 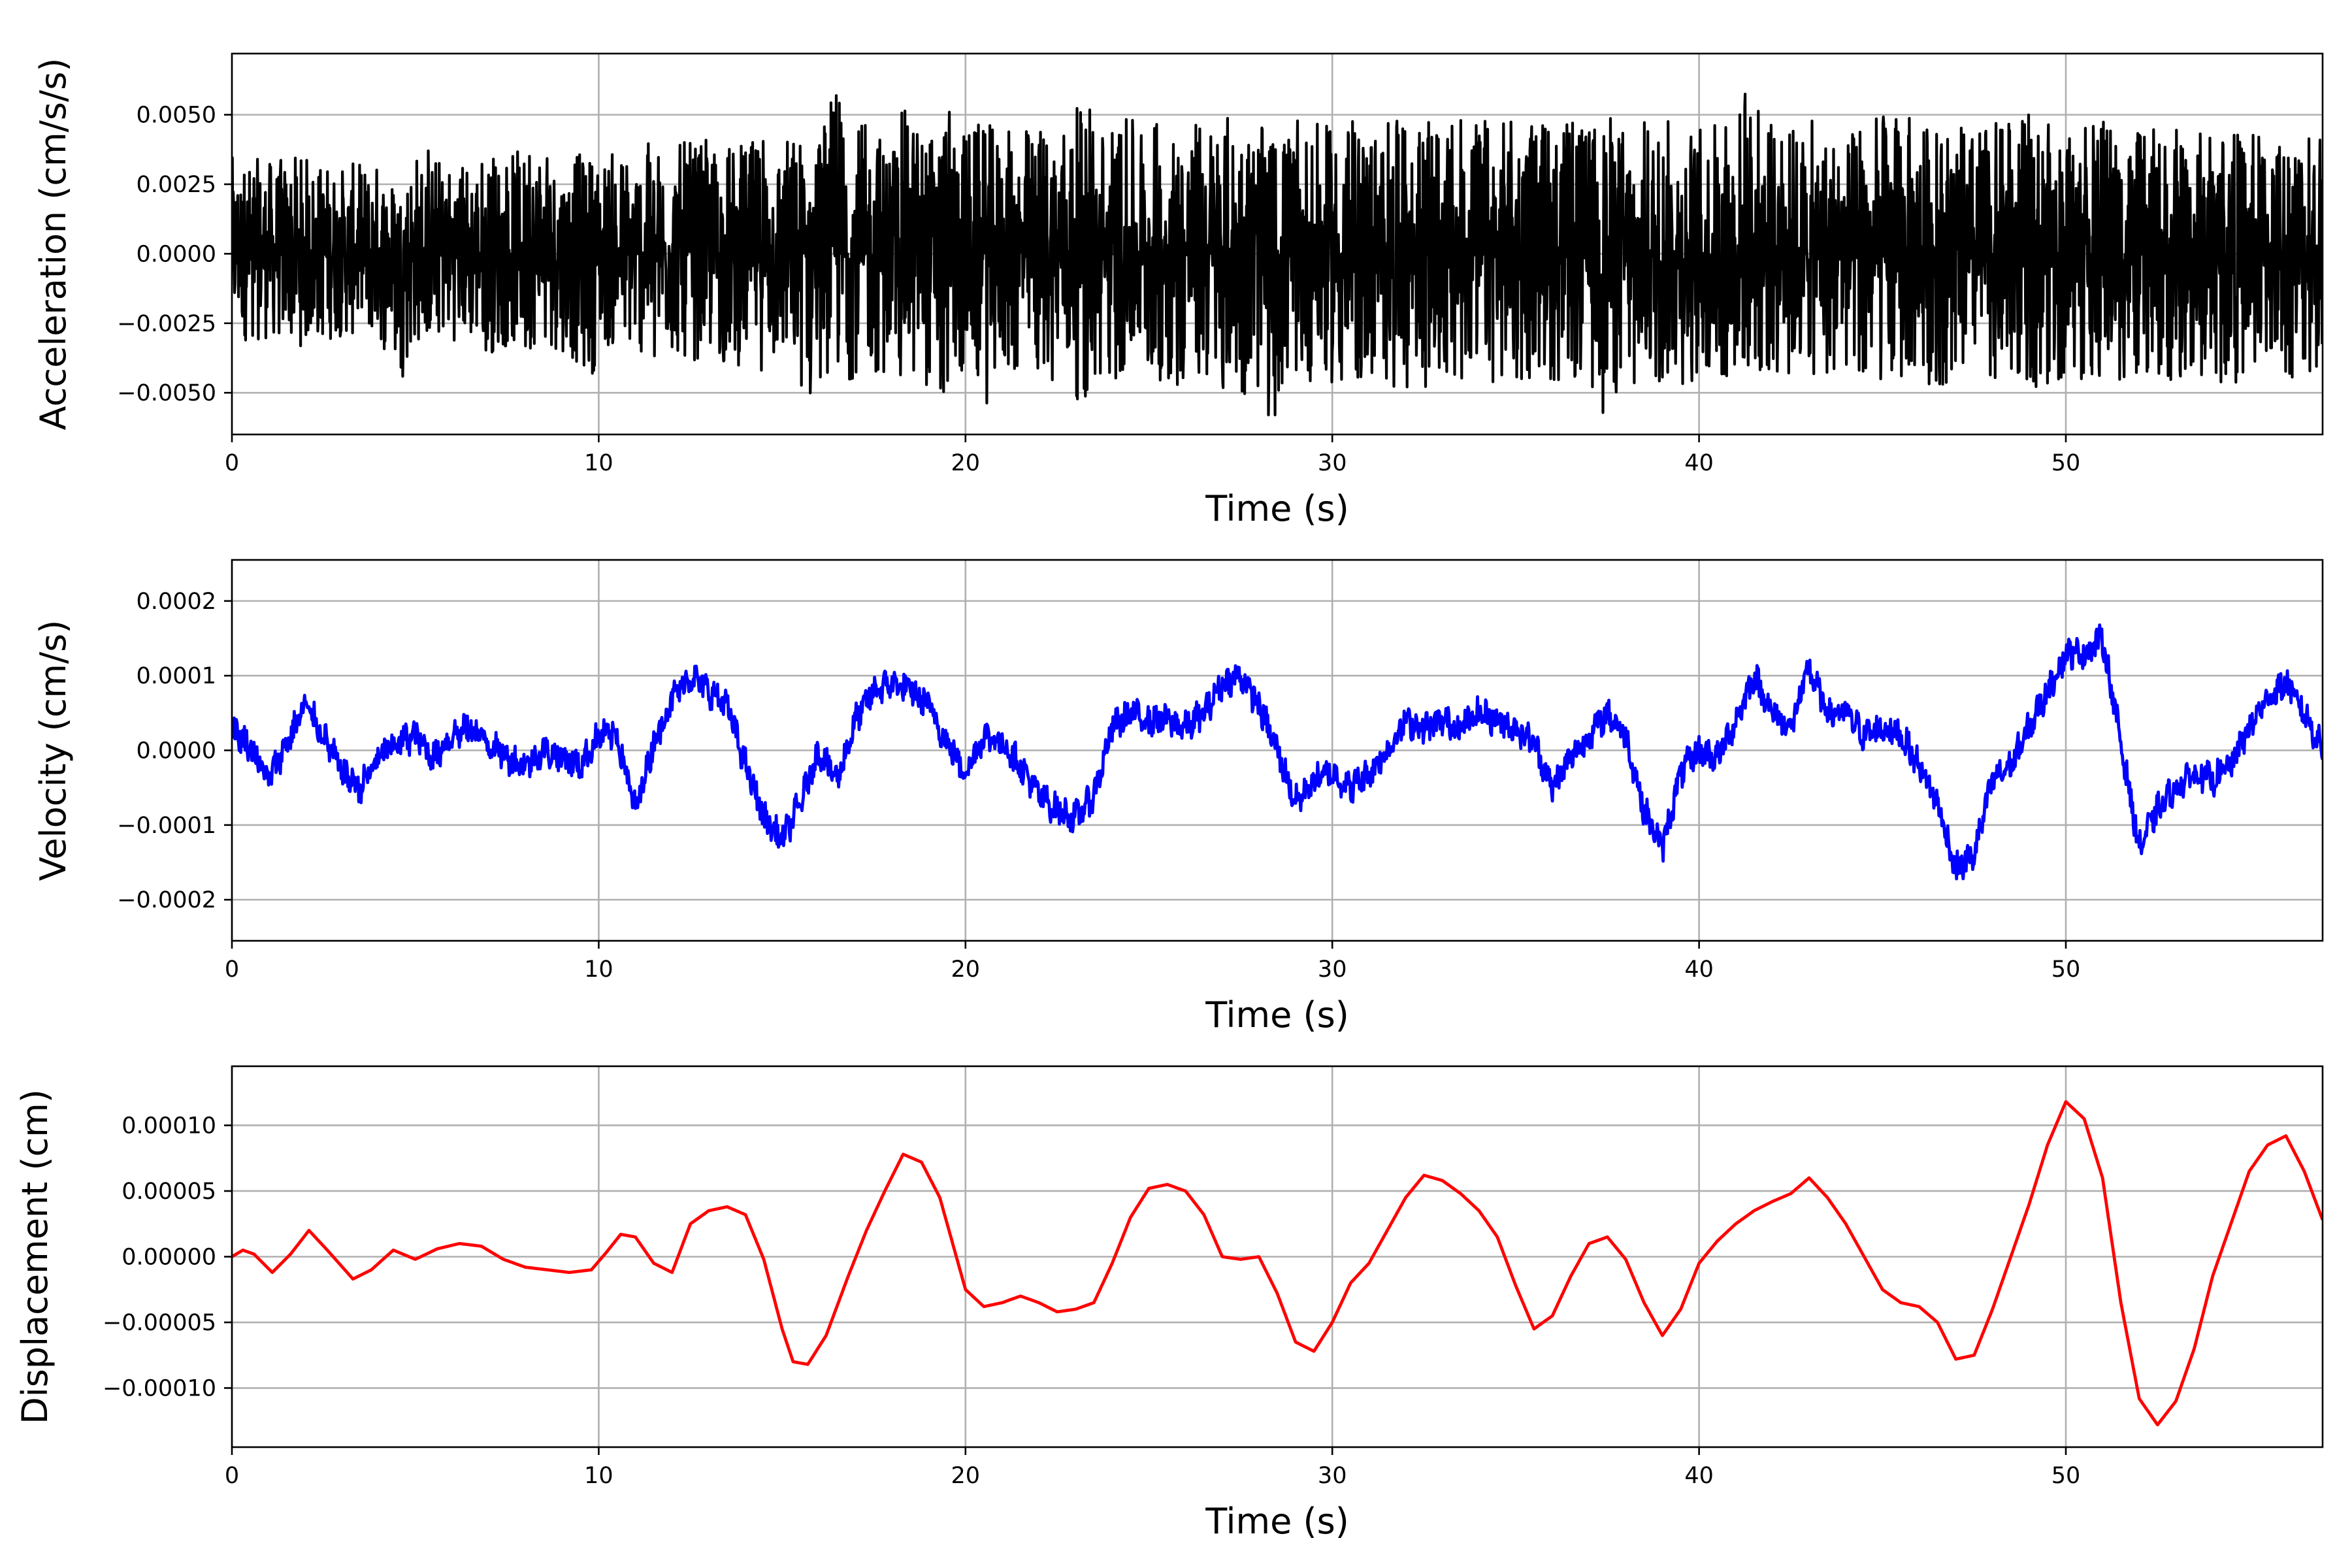 I want to click on acceleration-y-tick-label: 0.0000, so click(x=176, y=254).